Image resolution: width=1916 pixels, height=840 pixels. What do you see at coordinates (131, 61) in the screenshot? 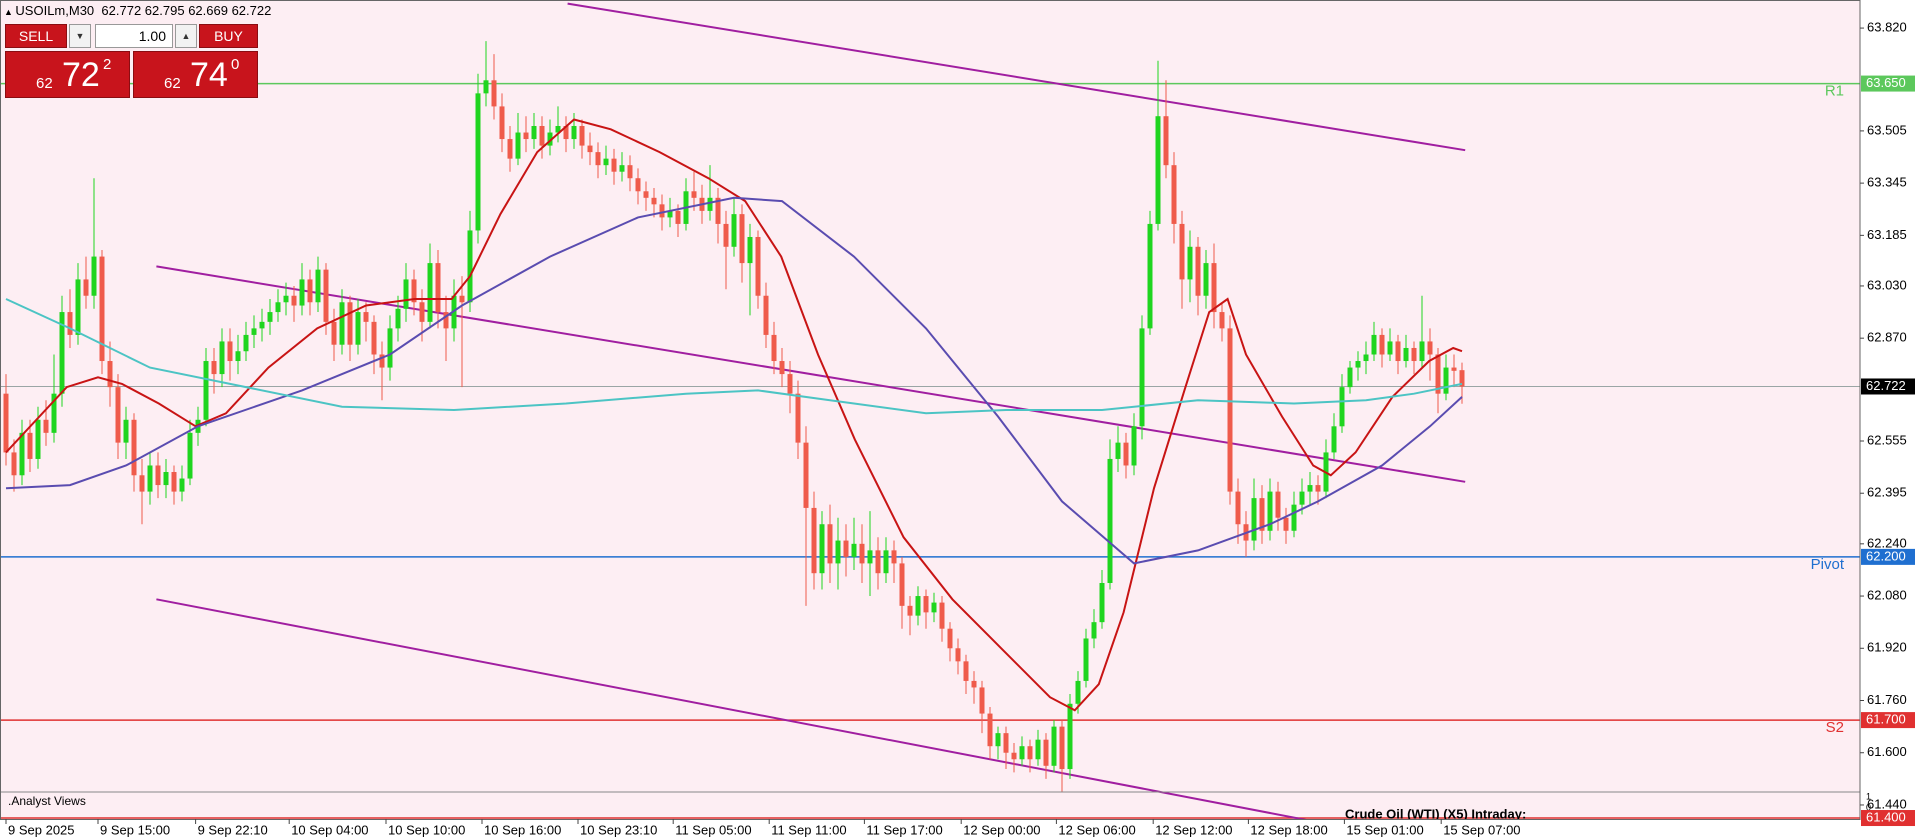
I see `trade-panel: SELL ▼ 1.00 ▲ BUY 62 72 2 62 74 0` at bounding box center [131, 61].